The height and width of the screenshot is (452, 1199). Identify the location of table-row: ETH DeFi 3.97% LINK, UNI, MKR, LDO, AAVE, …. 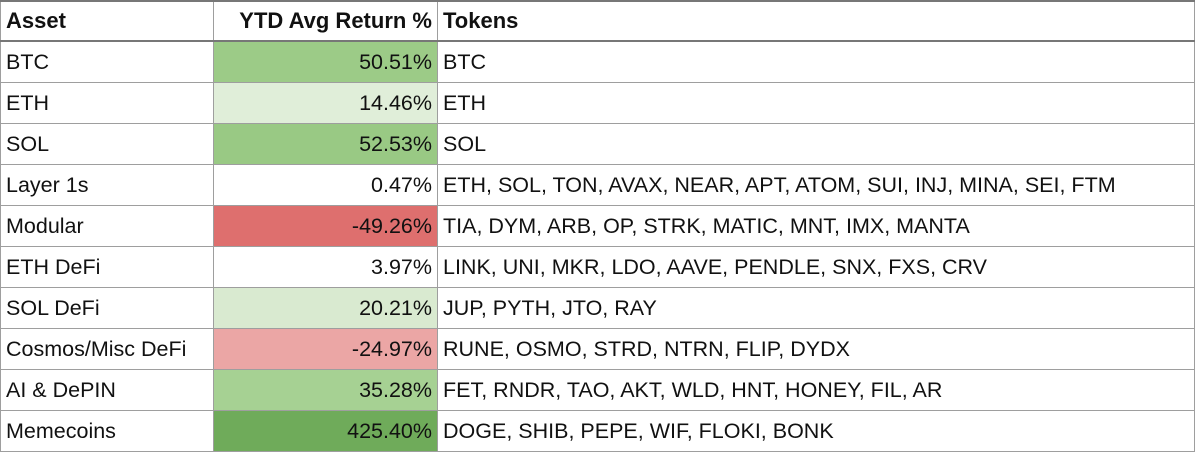
(597, 267).